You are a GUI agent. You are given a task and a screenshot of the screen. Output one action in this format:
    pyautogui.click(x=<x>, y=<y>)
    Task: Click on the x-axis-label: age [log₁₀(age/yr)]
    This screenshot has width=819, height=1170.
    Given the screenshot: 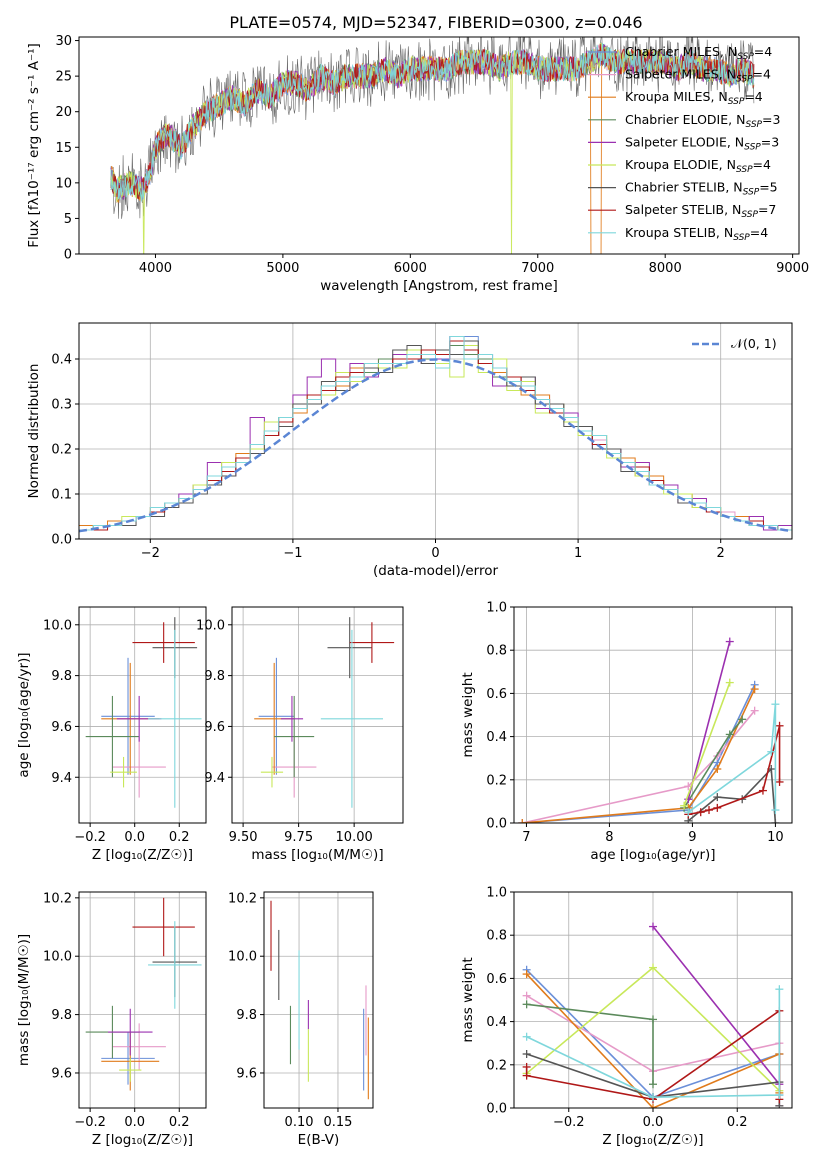 What is the action you would take?
    pyautogui.click(x=652, y=855)
    